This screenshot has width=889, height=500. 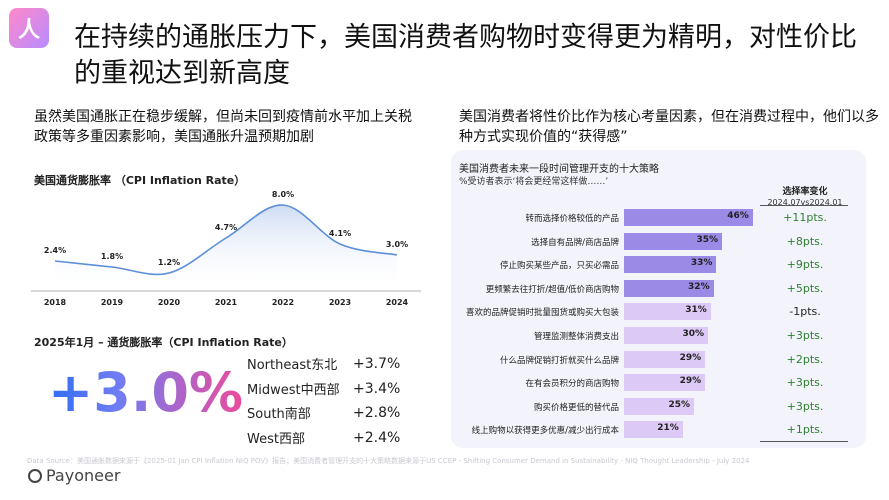 I want to click on strategy-change-value: +5pts., so click(x=805, y=288).